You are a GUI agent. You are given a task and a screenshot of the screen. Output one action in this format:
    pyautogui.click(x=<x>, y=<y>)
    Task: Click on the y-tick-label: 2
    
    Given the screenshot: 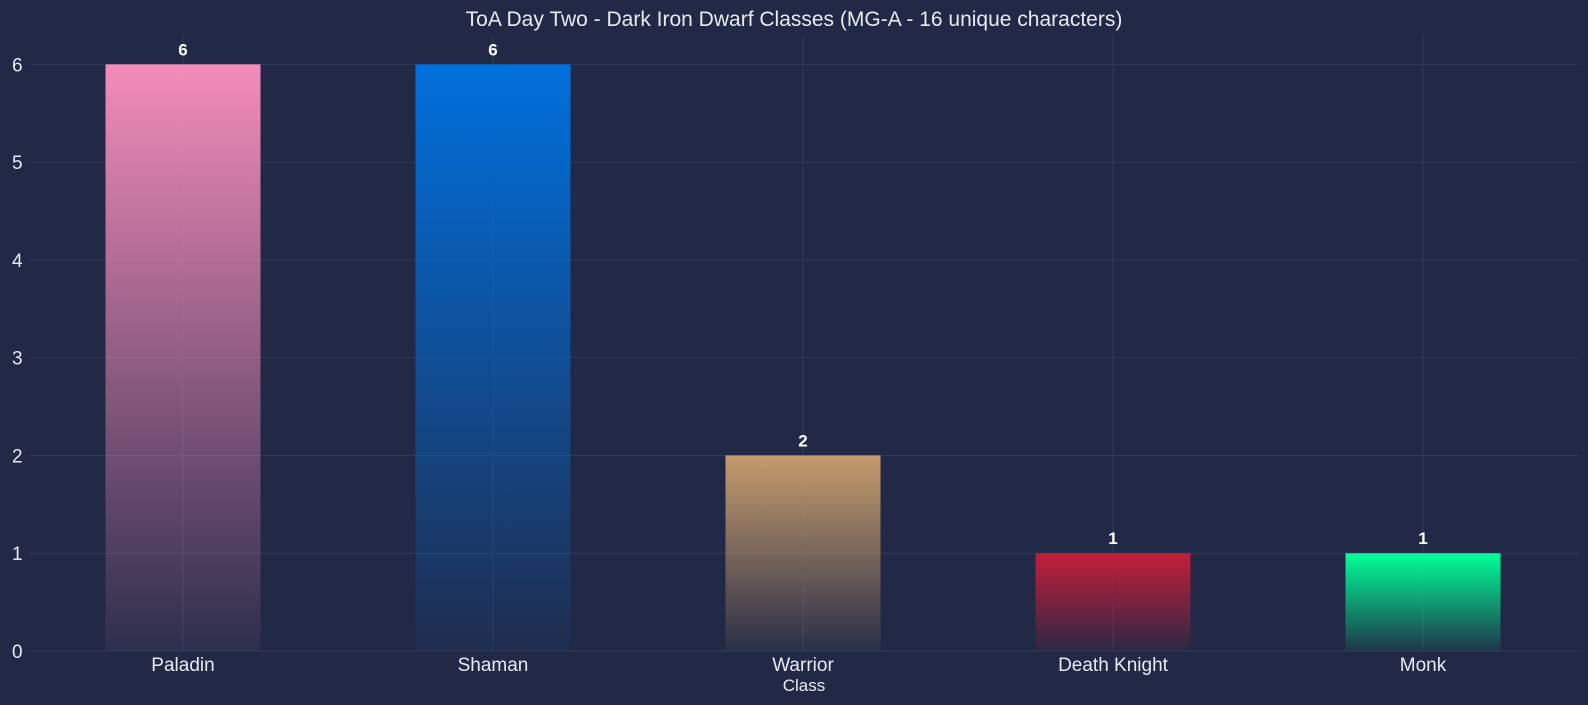 What is the action you would take?
    pyautogui.click(x=17, y=456)
    